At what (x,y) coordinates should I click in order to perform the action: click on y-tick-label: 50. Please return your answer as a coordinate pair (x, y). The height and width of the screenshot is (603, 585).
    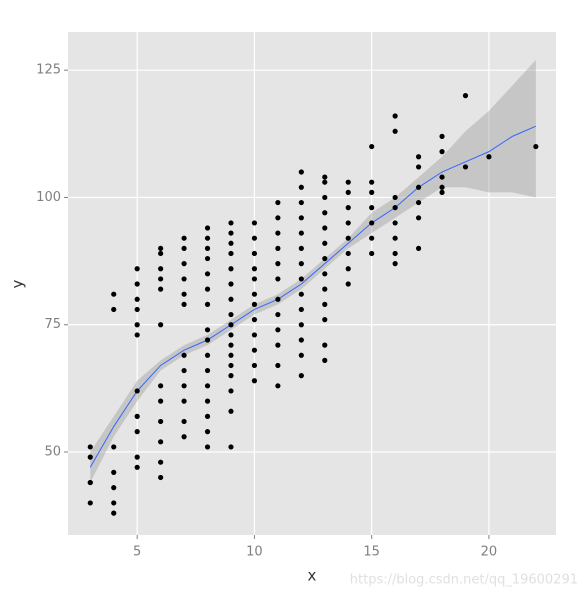
    Looking at the image, I should click on (52, 452).